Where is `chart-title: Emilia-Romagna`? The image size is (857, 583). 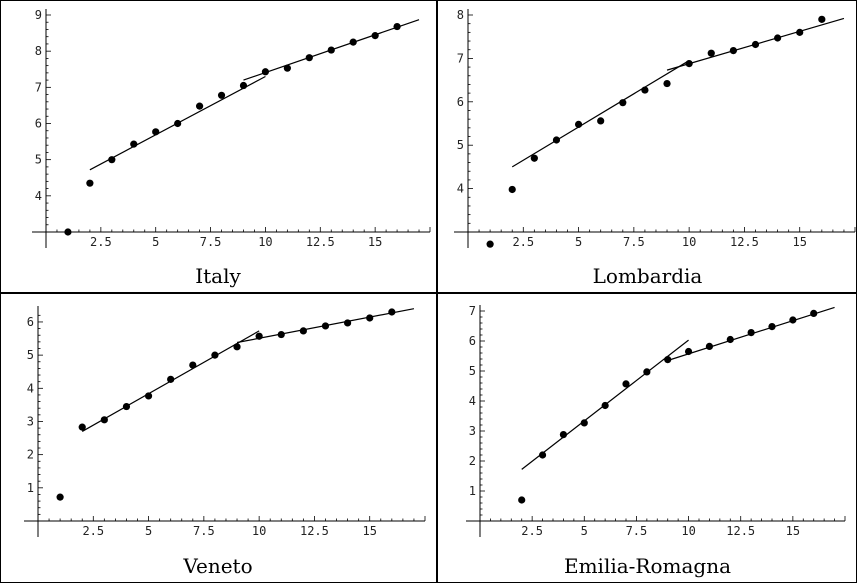 chart-title: Emilia-Romagna is located at coordinates (647, 566).